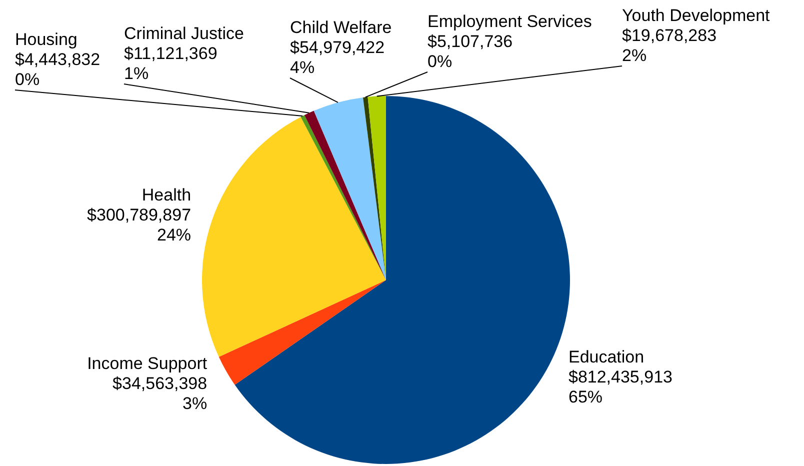 This screenshot has width=804, height=466. I want to click on slice-label: Health, so click(167, 194).